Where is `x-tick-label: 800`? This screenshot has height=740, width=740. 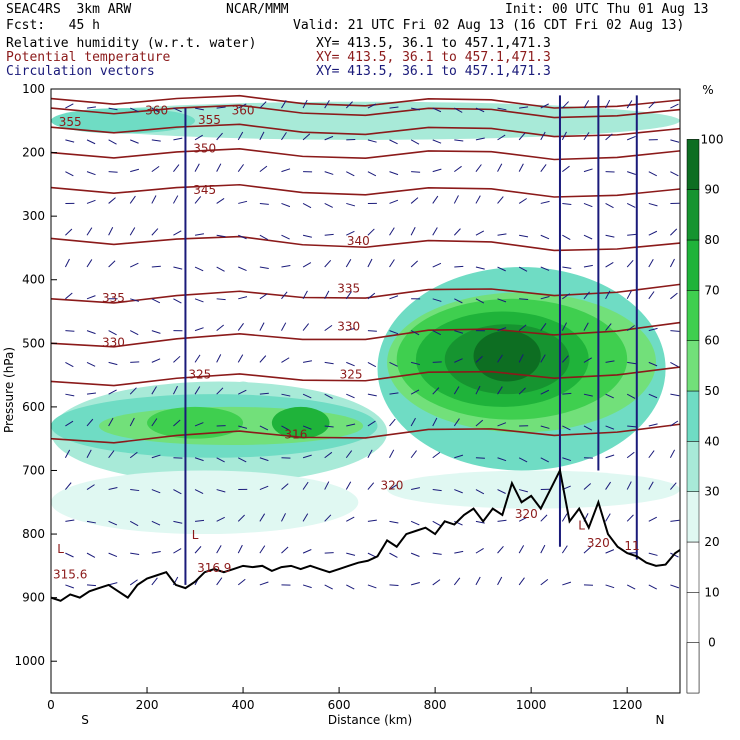 x-tick-label: 800 is located at coordinates (435, 705).